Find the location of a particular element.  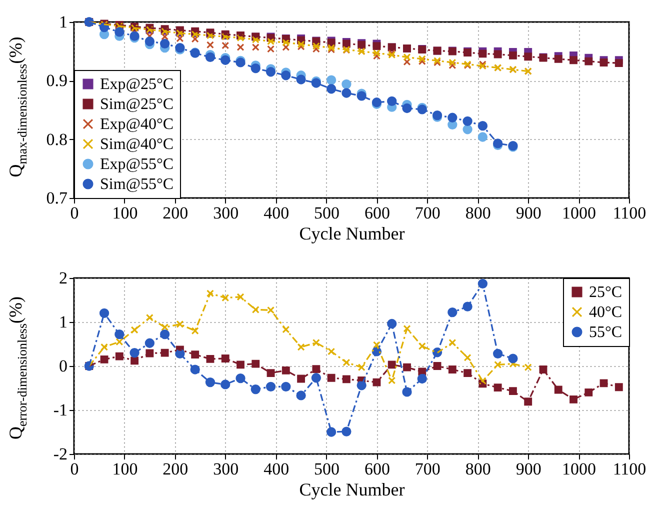

y-tick-label: 2 is located at coordinates (63, 278).